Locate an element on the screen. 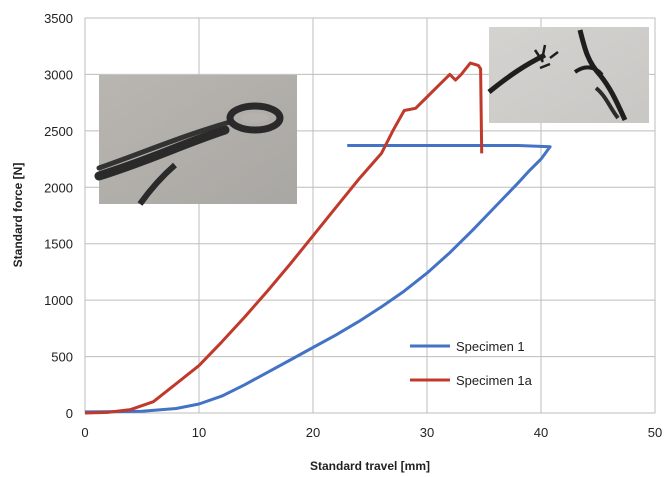 The width and height of the screenshot is (665, 477). y-axis-label: Standard force [N] is located at coordinates (18, 215).